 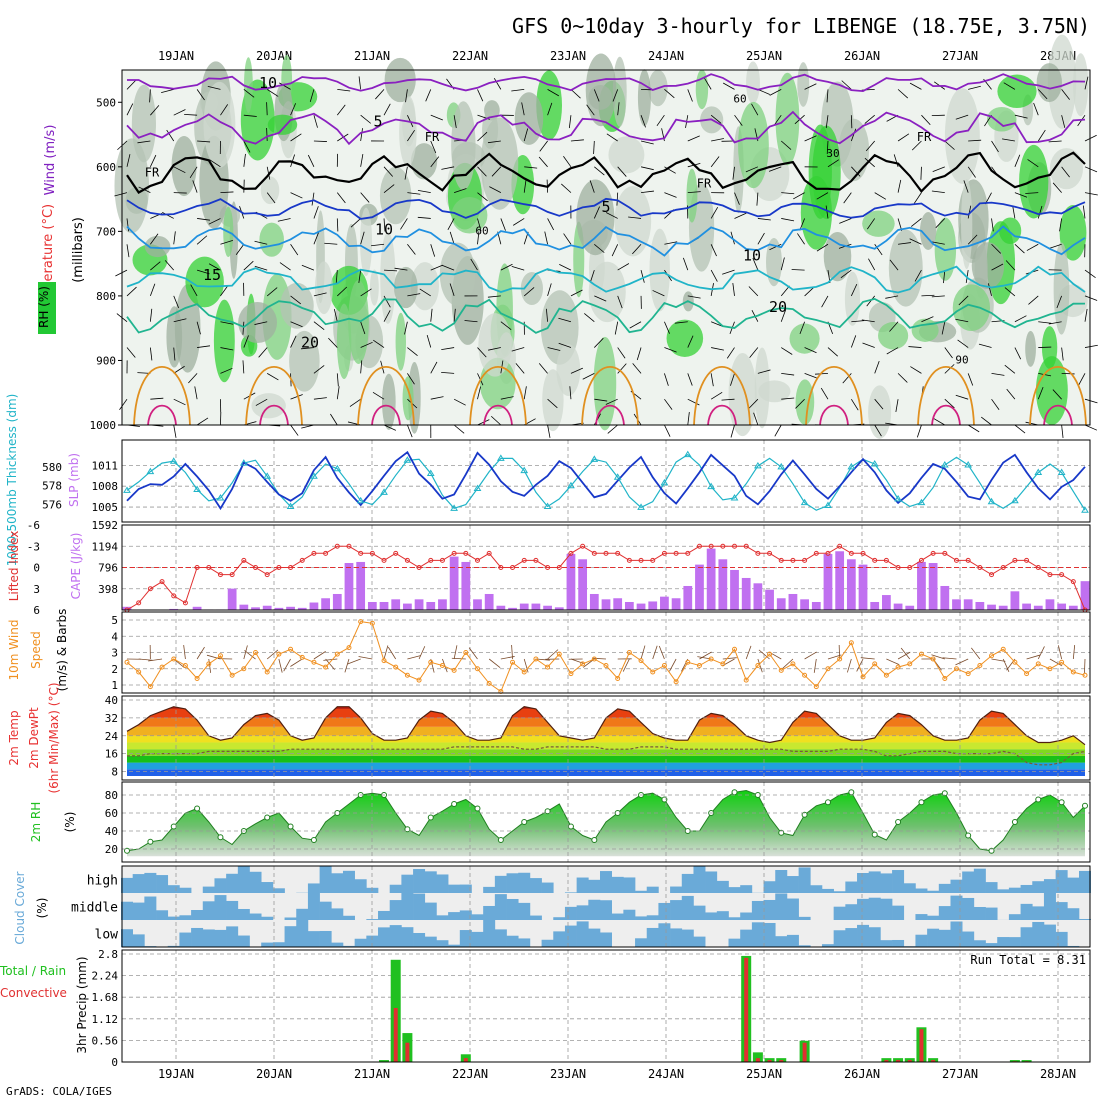 I want to click on rh-tick-label: 20, so click(x=111, y=849).